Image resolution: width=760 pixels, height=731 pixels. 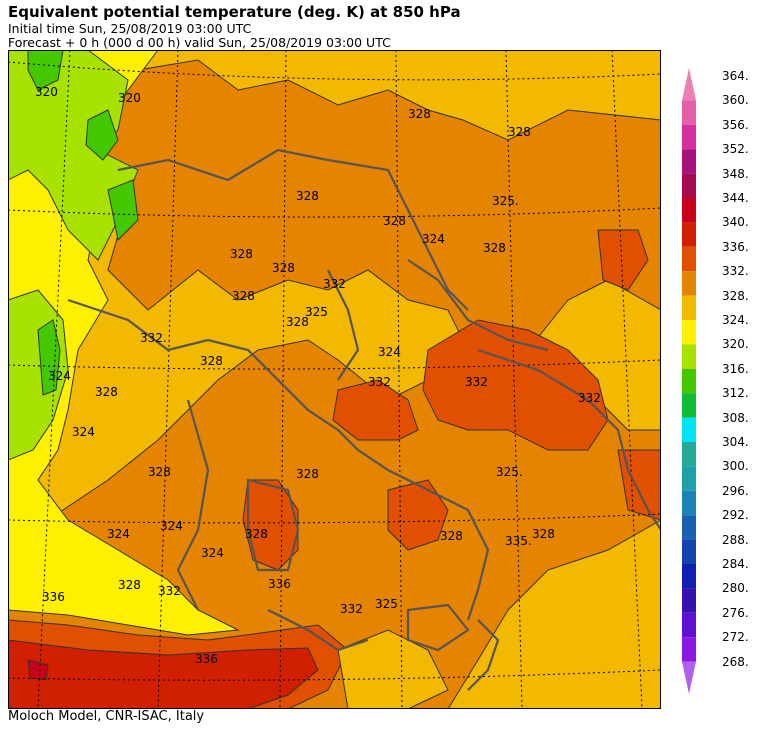 I want to click on colorbar-label: 340., so click(x=735, y=222).